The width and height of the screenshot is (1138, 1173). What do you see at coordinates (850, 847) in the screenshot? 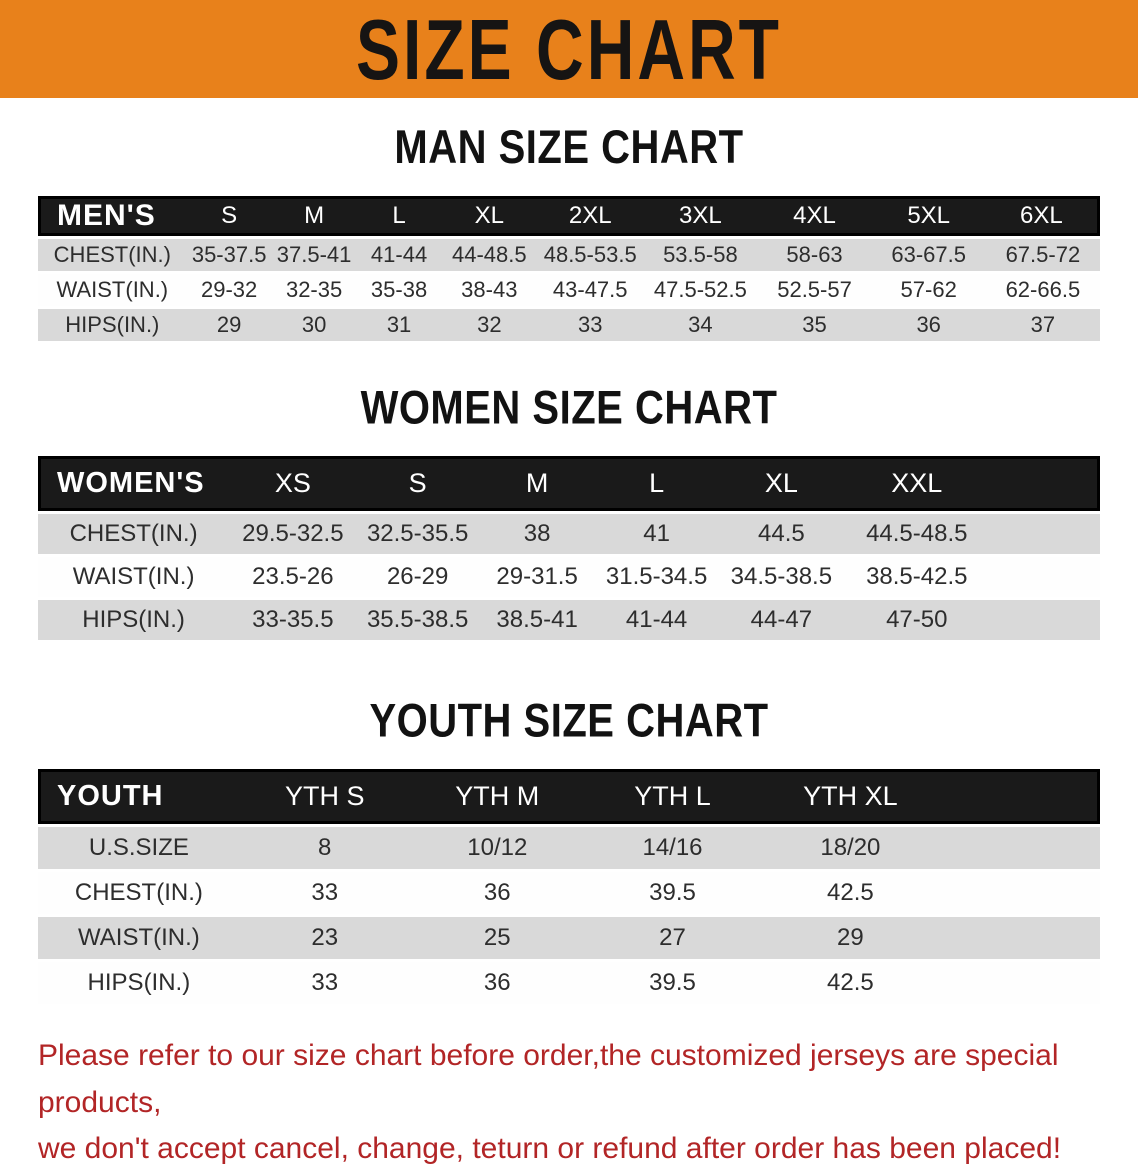
I see `size-value-cell: 18/20` at bounding box center [850, 847].